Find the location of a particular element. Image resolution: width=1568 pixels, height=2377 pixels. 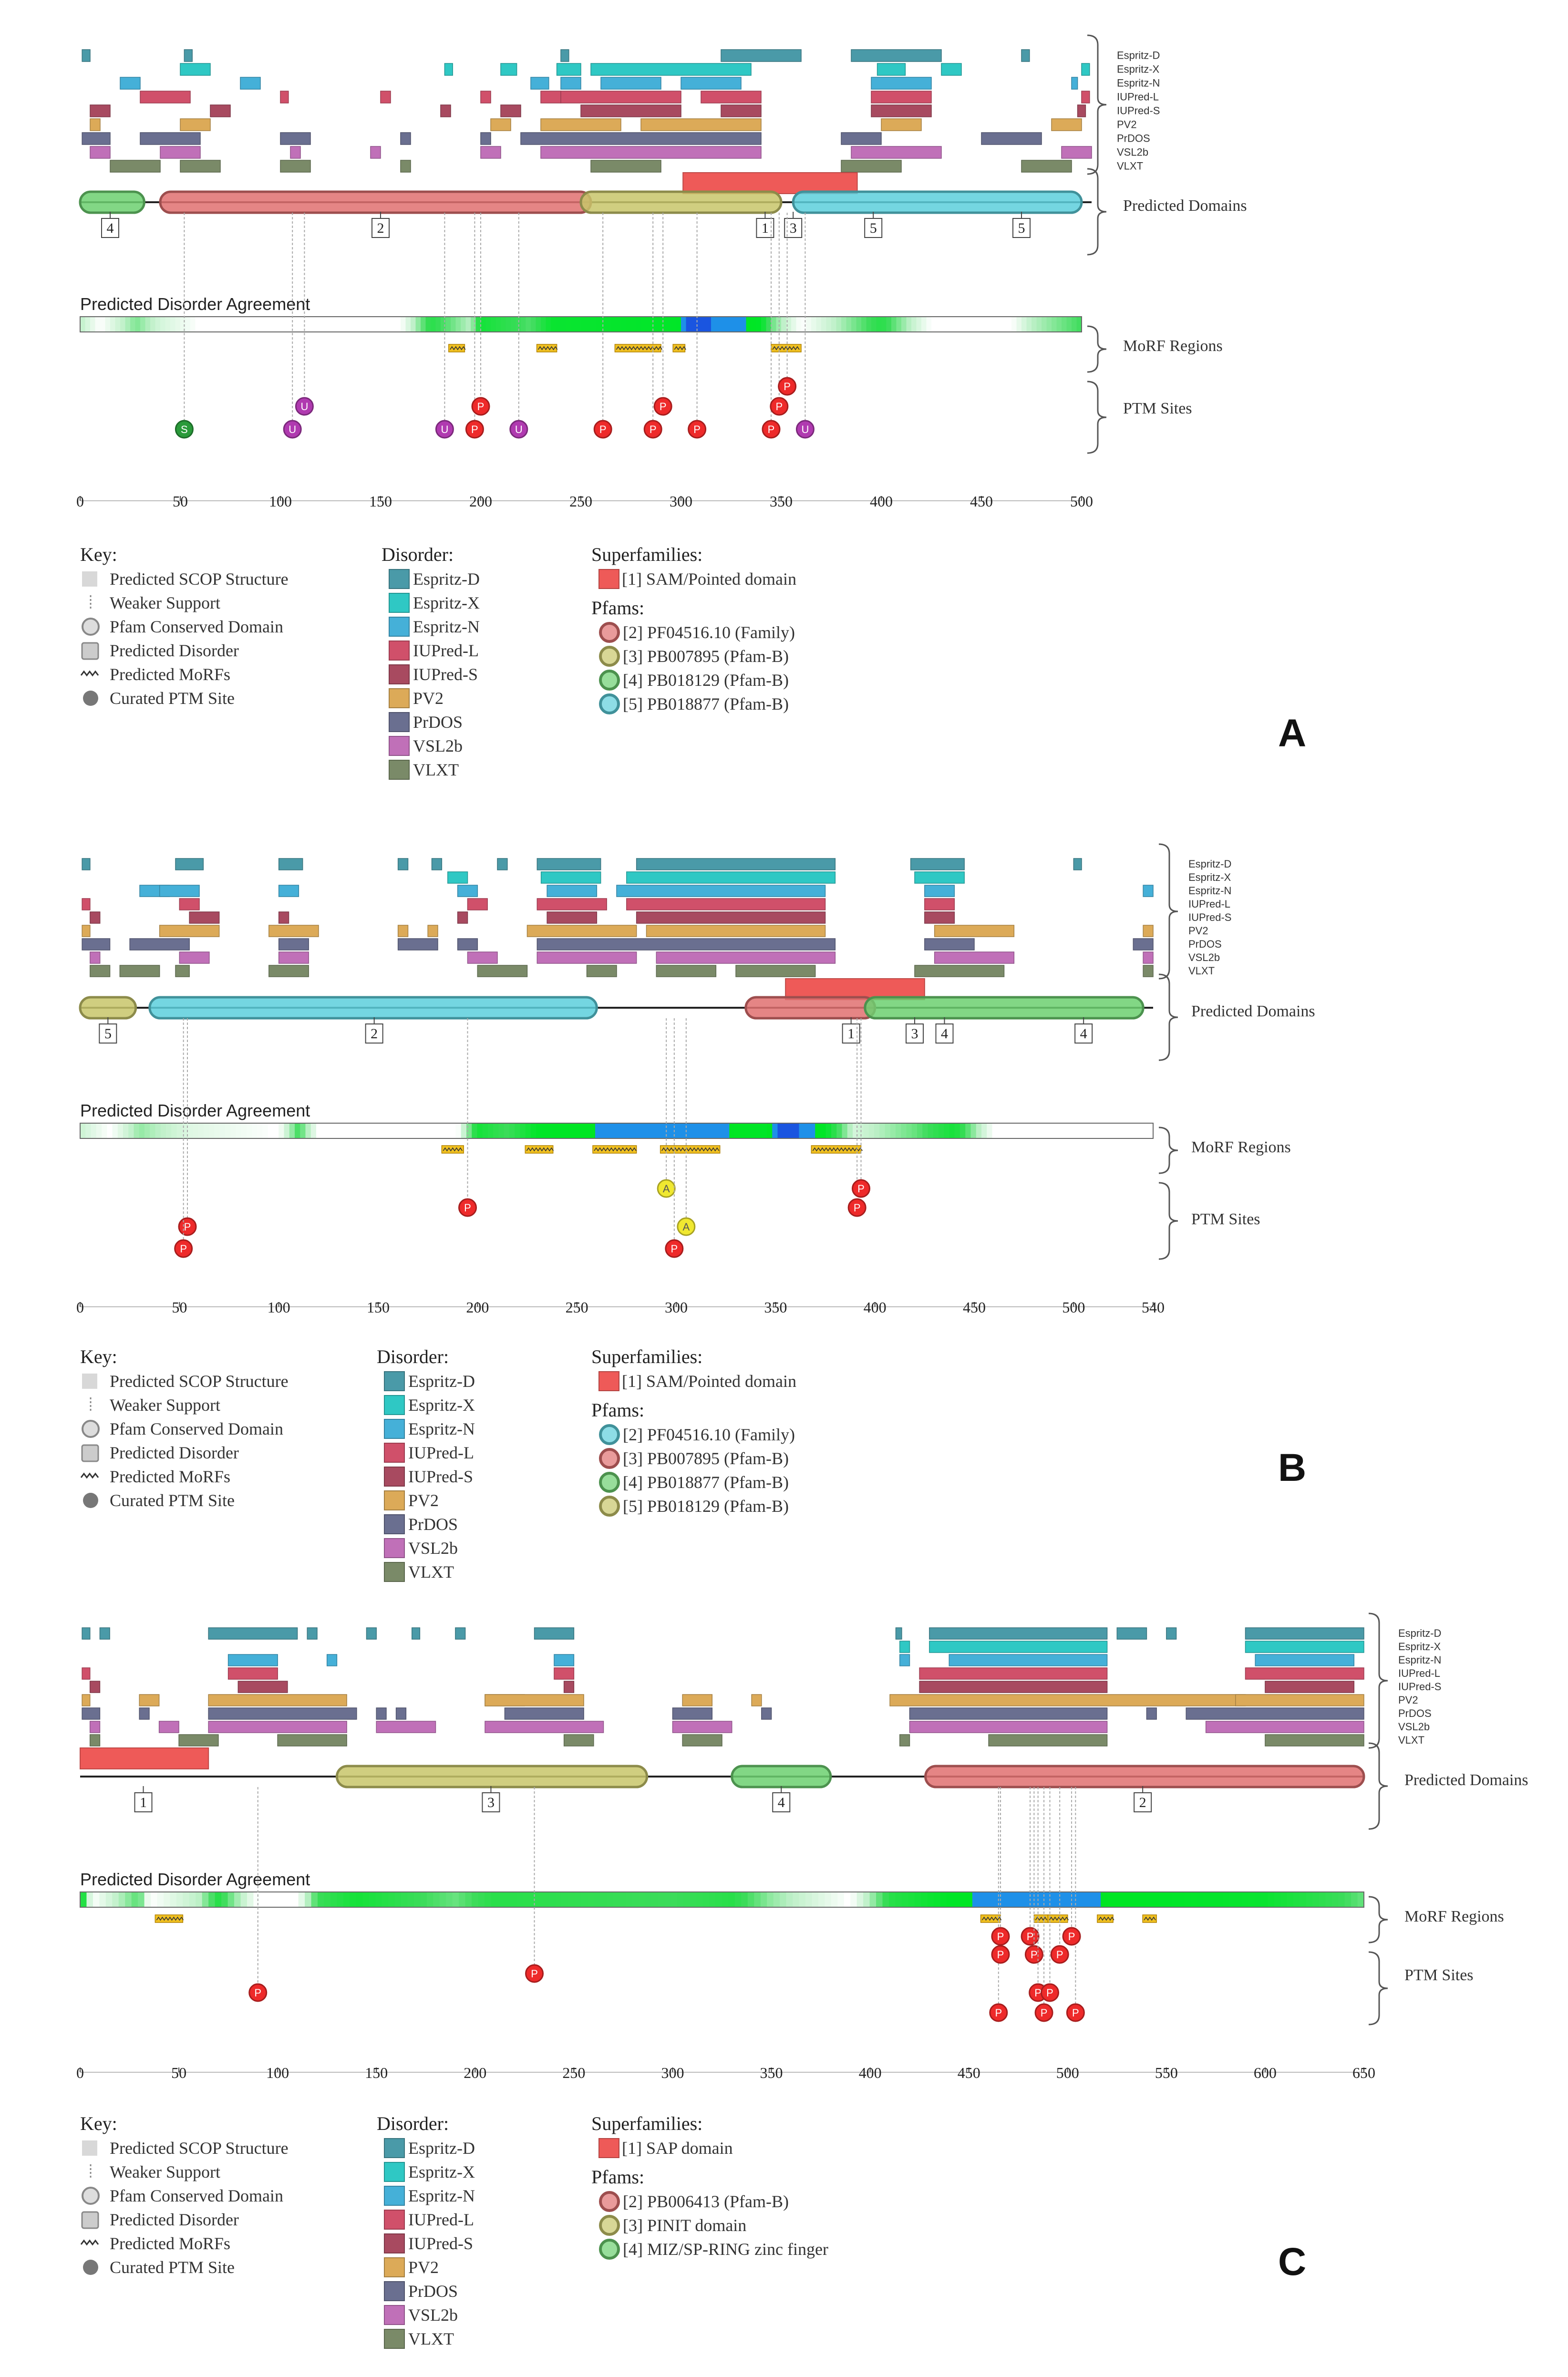

panel-label: C is located at coordinates (1292, 2262).